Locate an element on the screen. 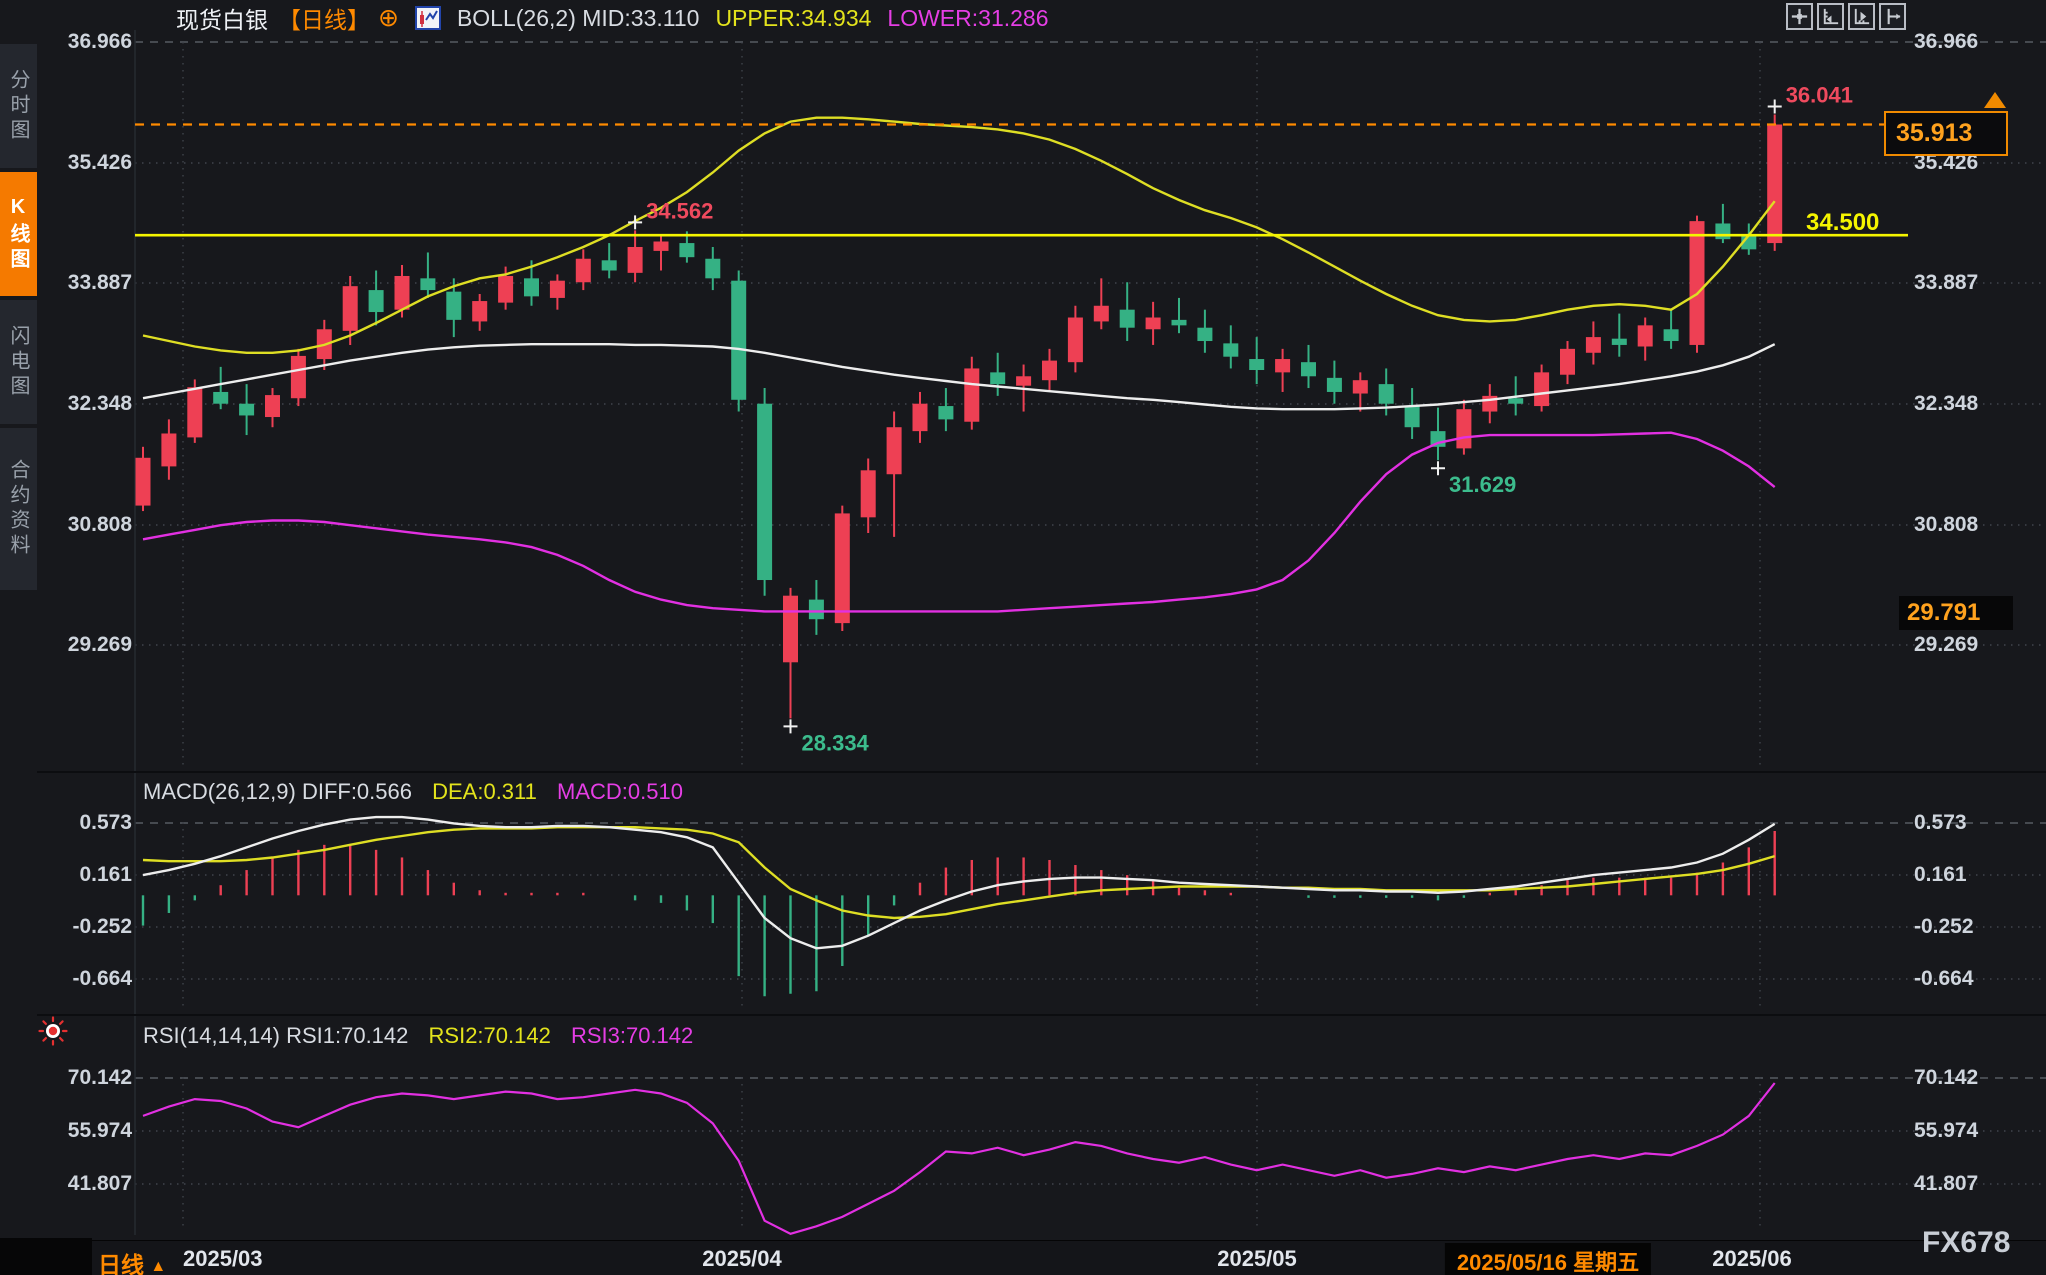  price-pointer-icon is located at coordinates (1995, 100).